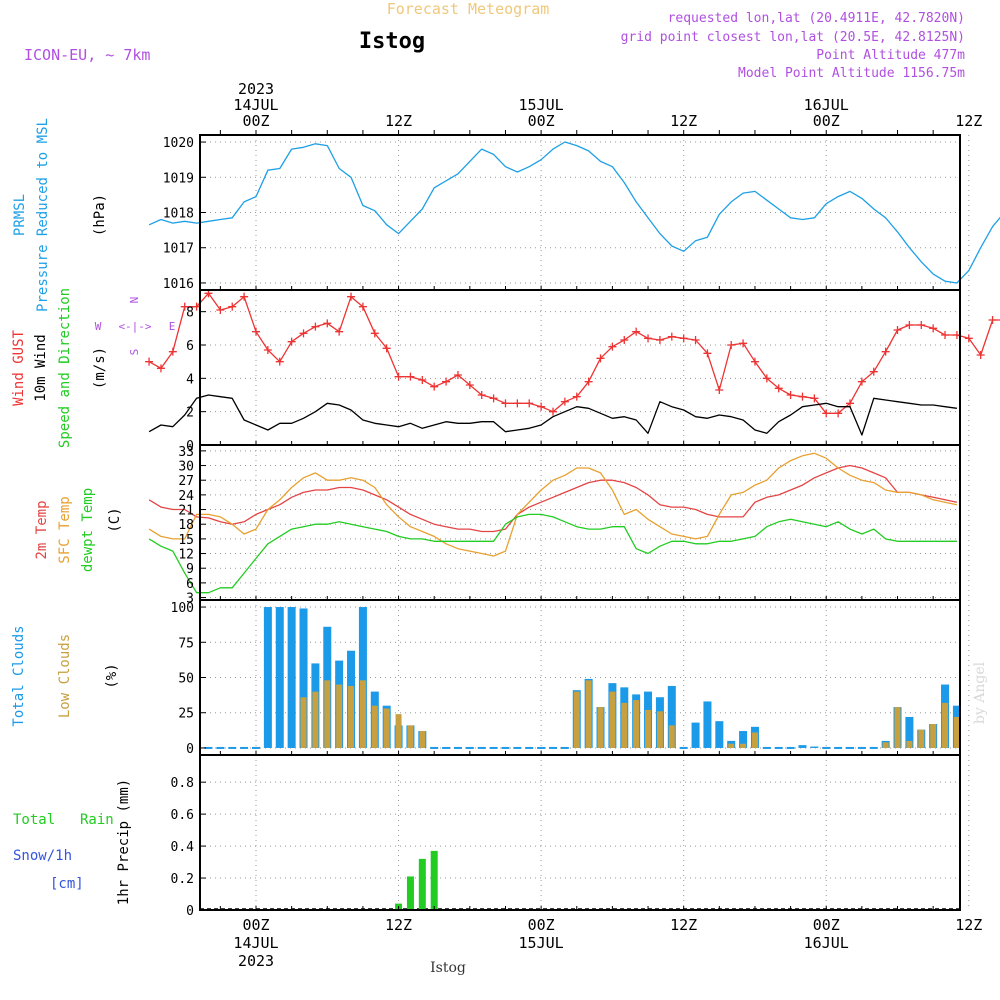 This screenshot has width=1000, height=1000. Describe the element at coordinates (98, 326) in the screenshot. I see `compass-west: W` at that location.